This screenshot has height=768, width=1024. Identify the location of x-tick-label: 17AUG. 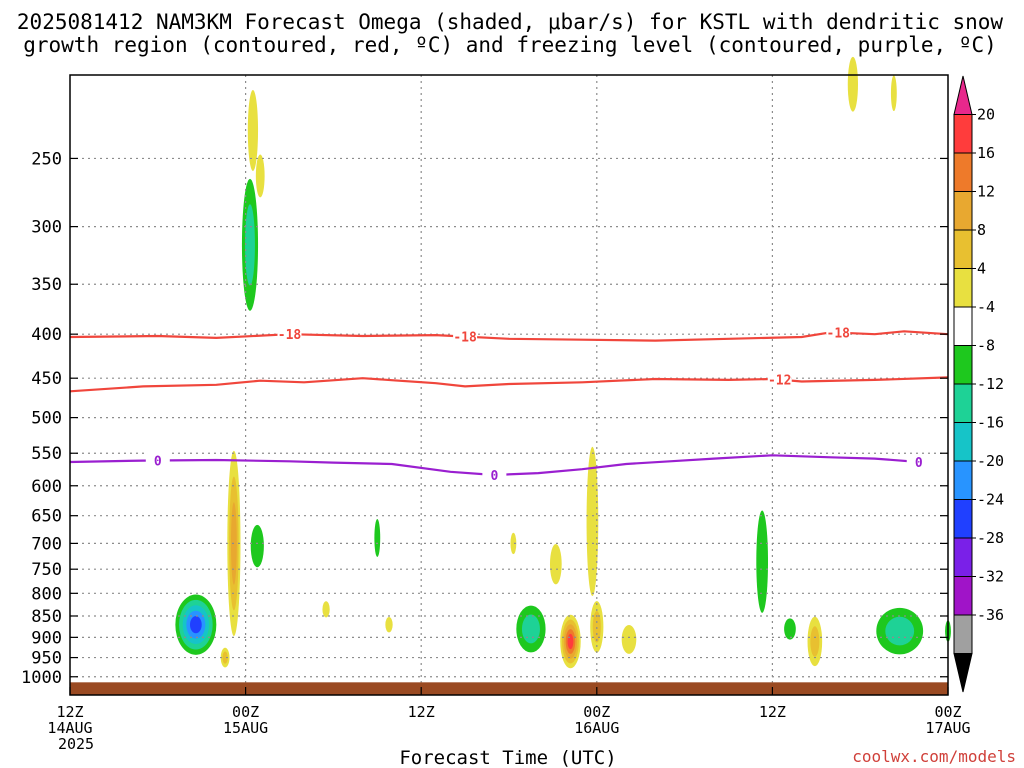
(947, 728).